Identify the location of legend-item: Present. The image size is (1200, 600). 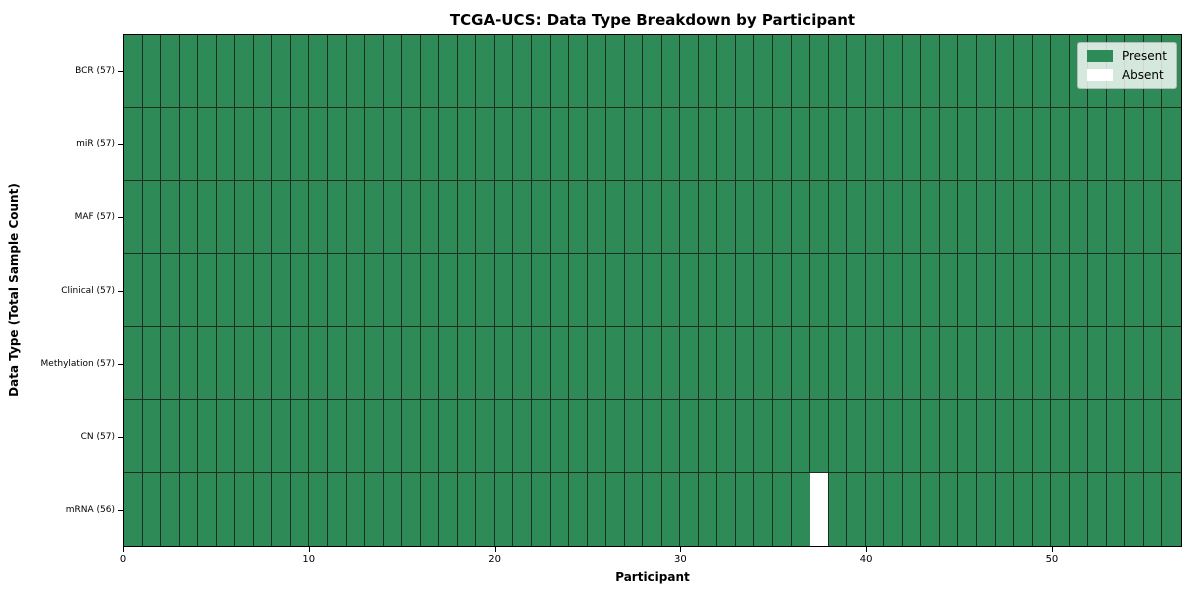
(1126, 56).